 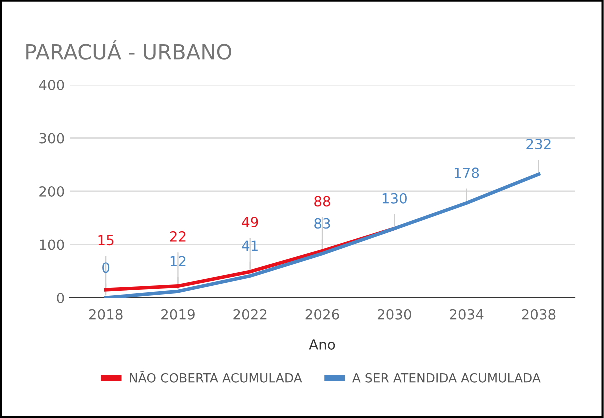 What do you see at coordinates (539, 314) in the screenshot?
I see `x-tick-label: 2038` at bounding box center [539, 314].